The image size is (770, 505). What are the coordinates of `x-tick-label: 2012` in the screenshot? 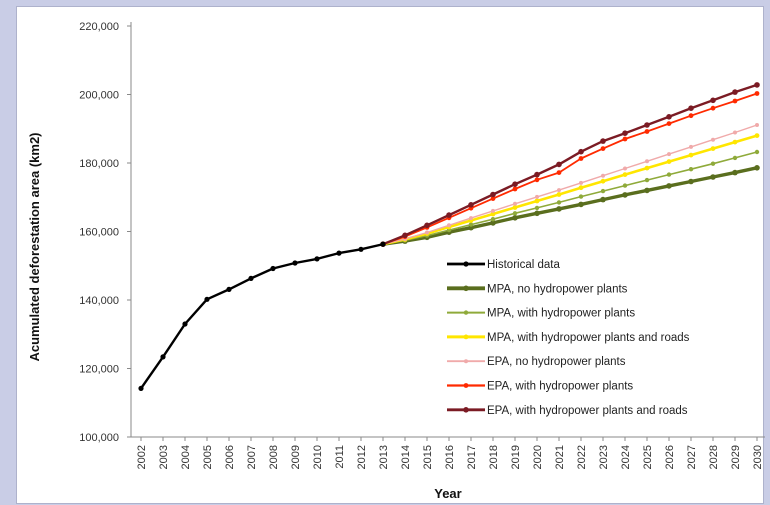 It's located at (362, 457).